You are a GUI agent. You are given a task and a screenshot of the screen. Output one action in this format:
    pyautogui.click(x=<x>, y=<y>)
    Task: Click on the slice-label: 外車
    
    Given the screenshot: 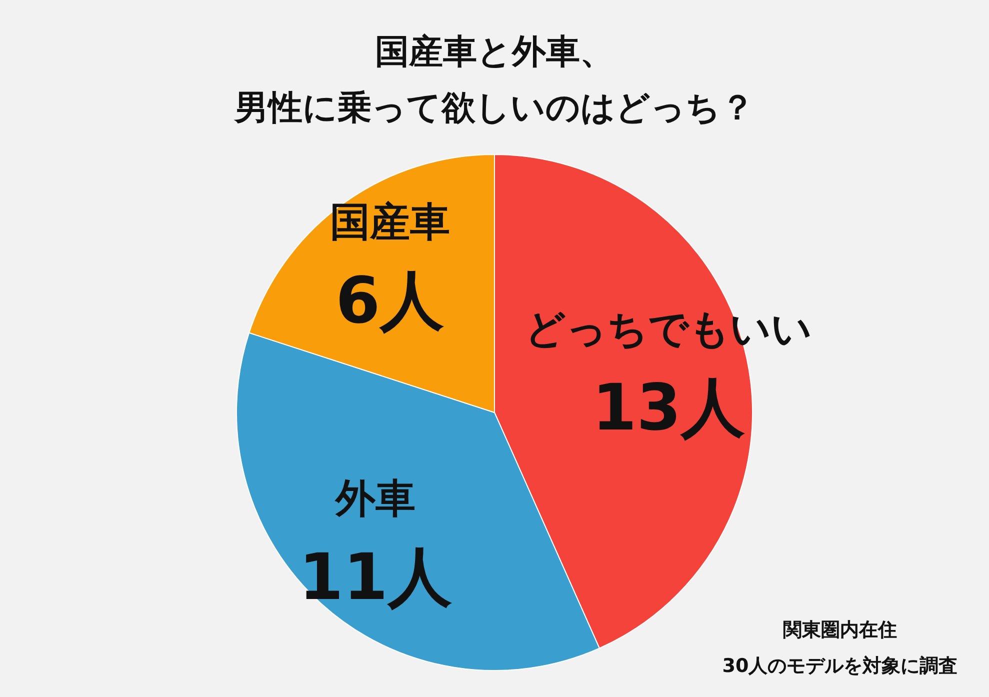 What is the action you would take?
    pyautogui.click(x=375, y=499)
    